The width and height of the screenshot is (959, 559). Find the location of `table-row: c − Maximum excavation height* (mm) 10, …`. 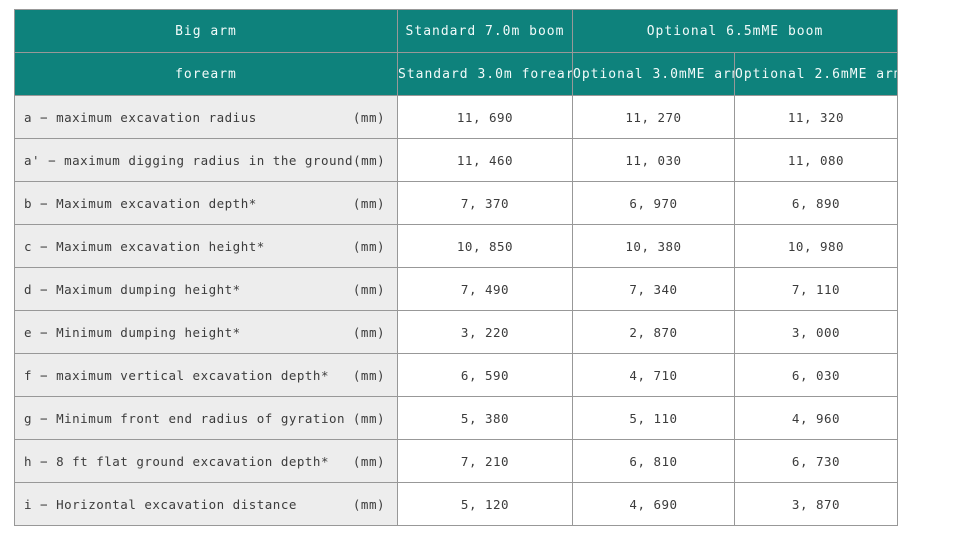

table-row: c − Maximum excavation height* (mm) 10, … is located at coordinates (456, 246).